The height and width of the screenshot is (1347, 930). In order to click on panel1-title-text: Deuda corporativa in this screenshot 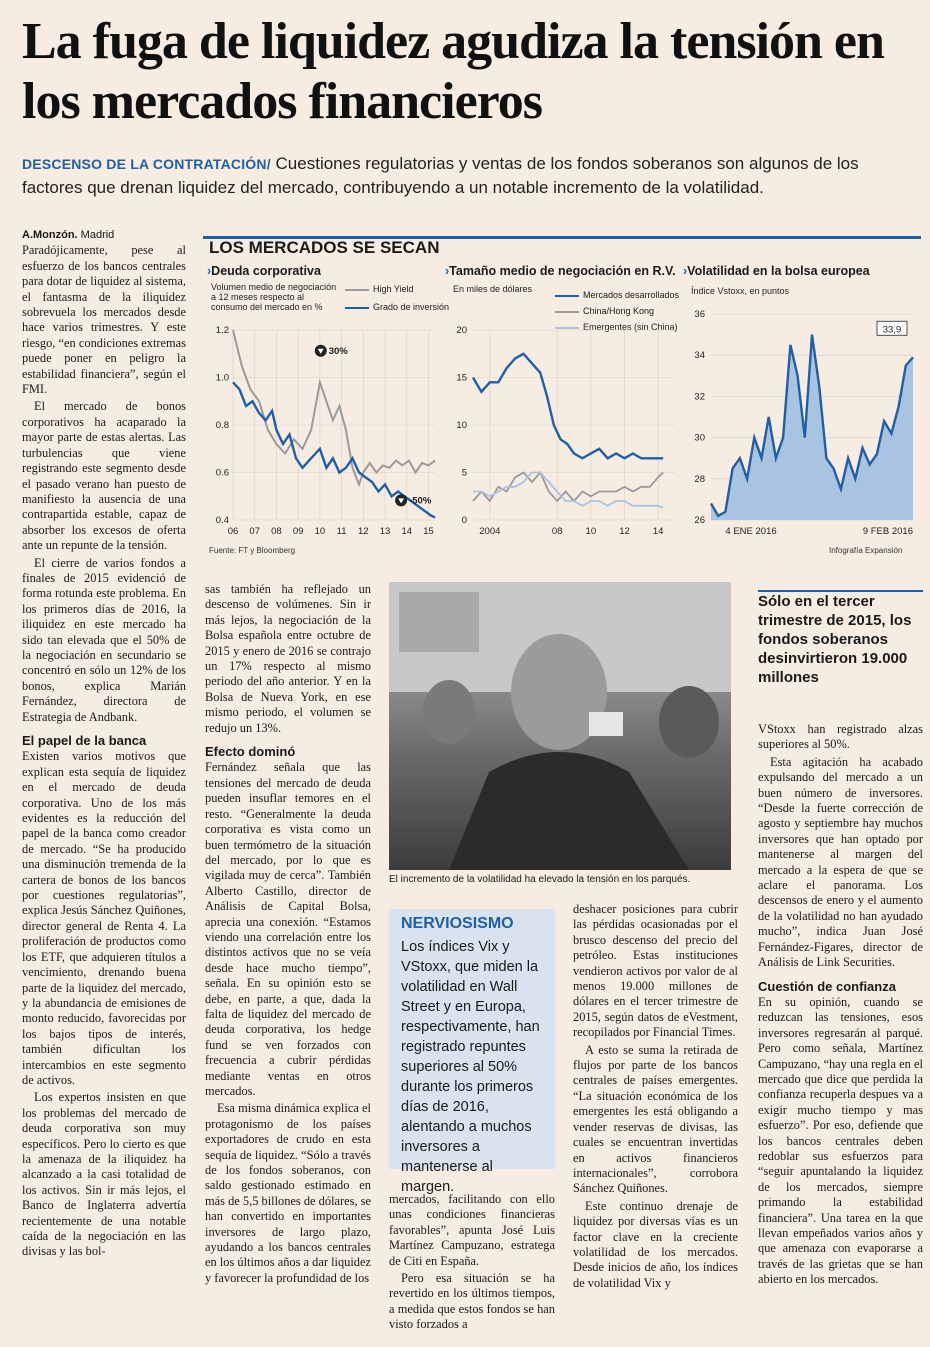, I will do `click(266, 271)`.